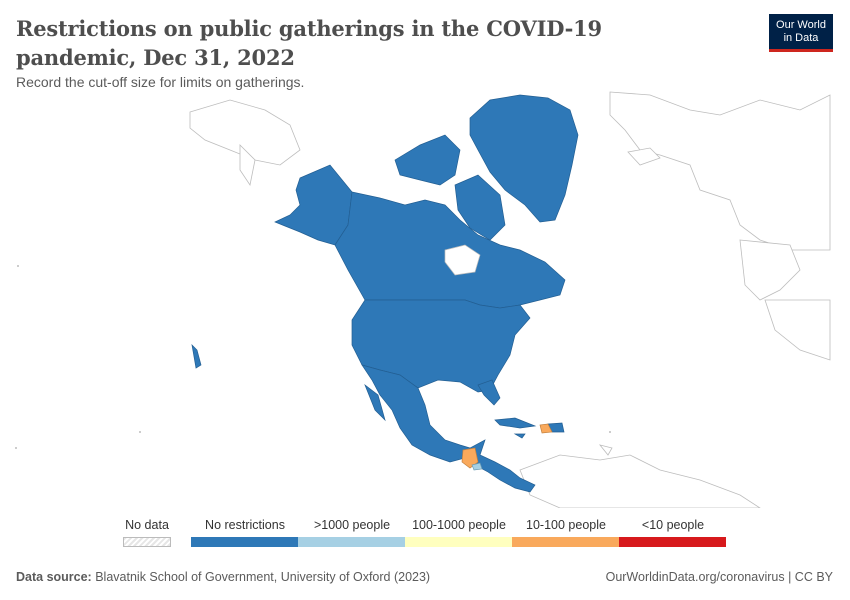 This screenshot has height=600, width=850. Describe the element at coordinates (54, 577) in the screenshot. I see `data-source-label: Data source:` at that location.